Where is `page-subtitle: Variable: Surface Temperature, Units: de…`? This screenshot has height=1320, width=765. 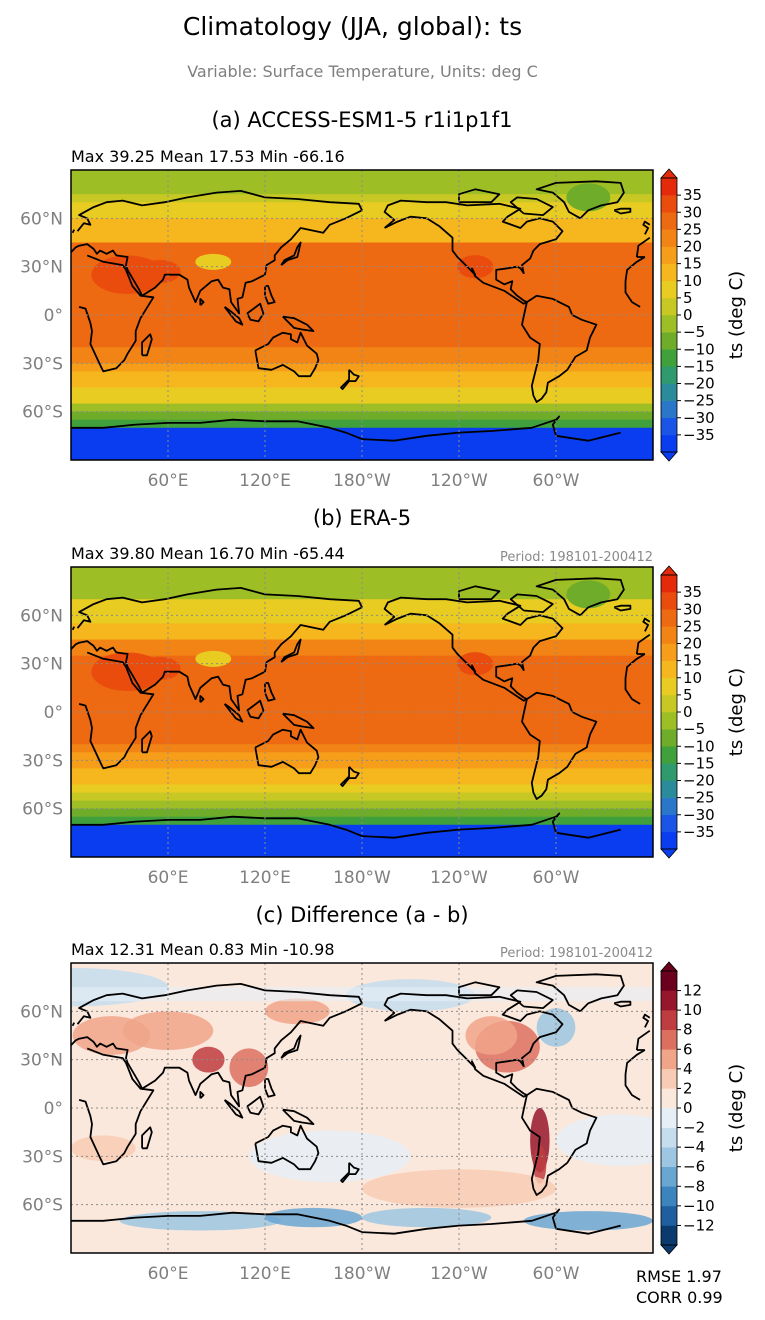 page-subtitle: Variable: Surface Temperature, Units: de… is located at coordinates (362, 71).